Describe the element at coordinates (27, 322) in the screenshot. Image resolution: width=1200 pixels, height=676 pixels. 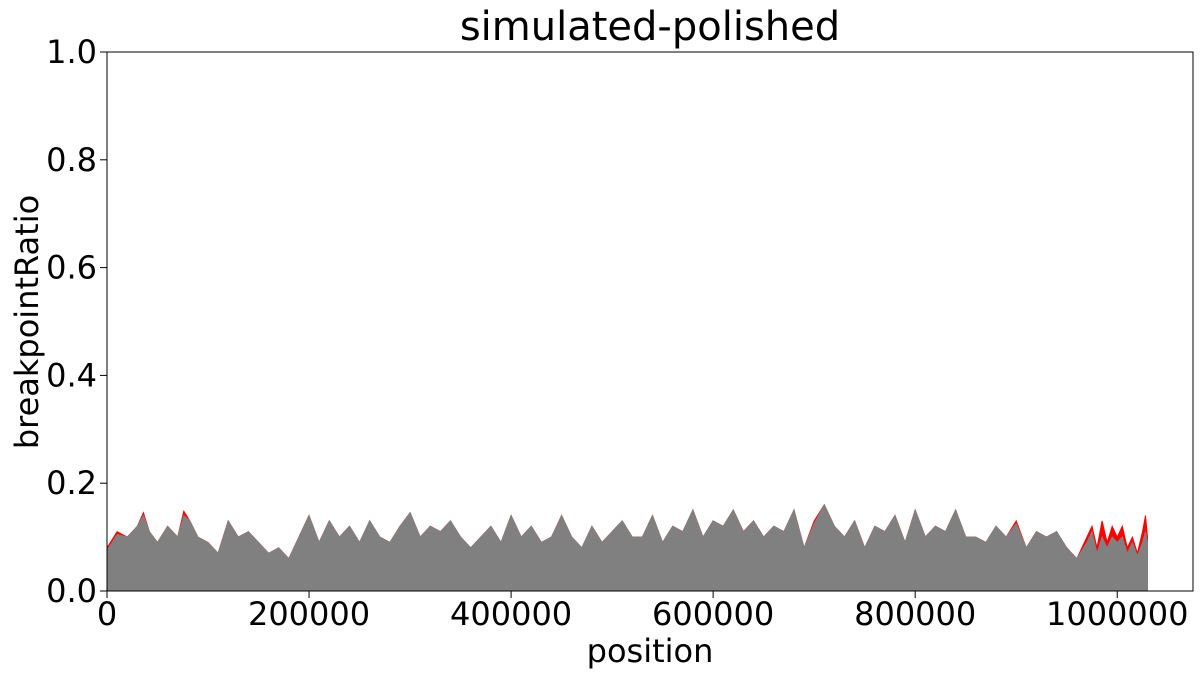
I see `y-axis-label: breakpointRatio` at that location.